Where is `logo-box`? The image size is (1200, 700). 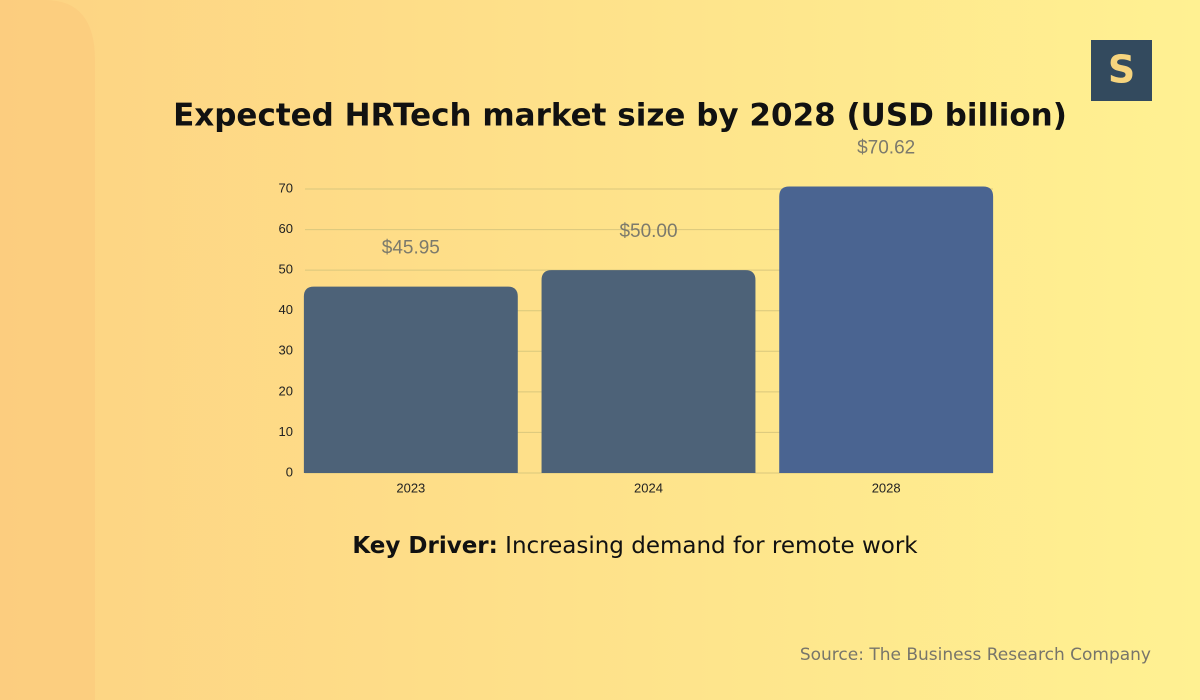
logo-box is located at coordinates (1121, 70).